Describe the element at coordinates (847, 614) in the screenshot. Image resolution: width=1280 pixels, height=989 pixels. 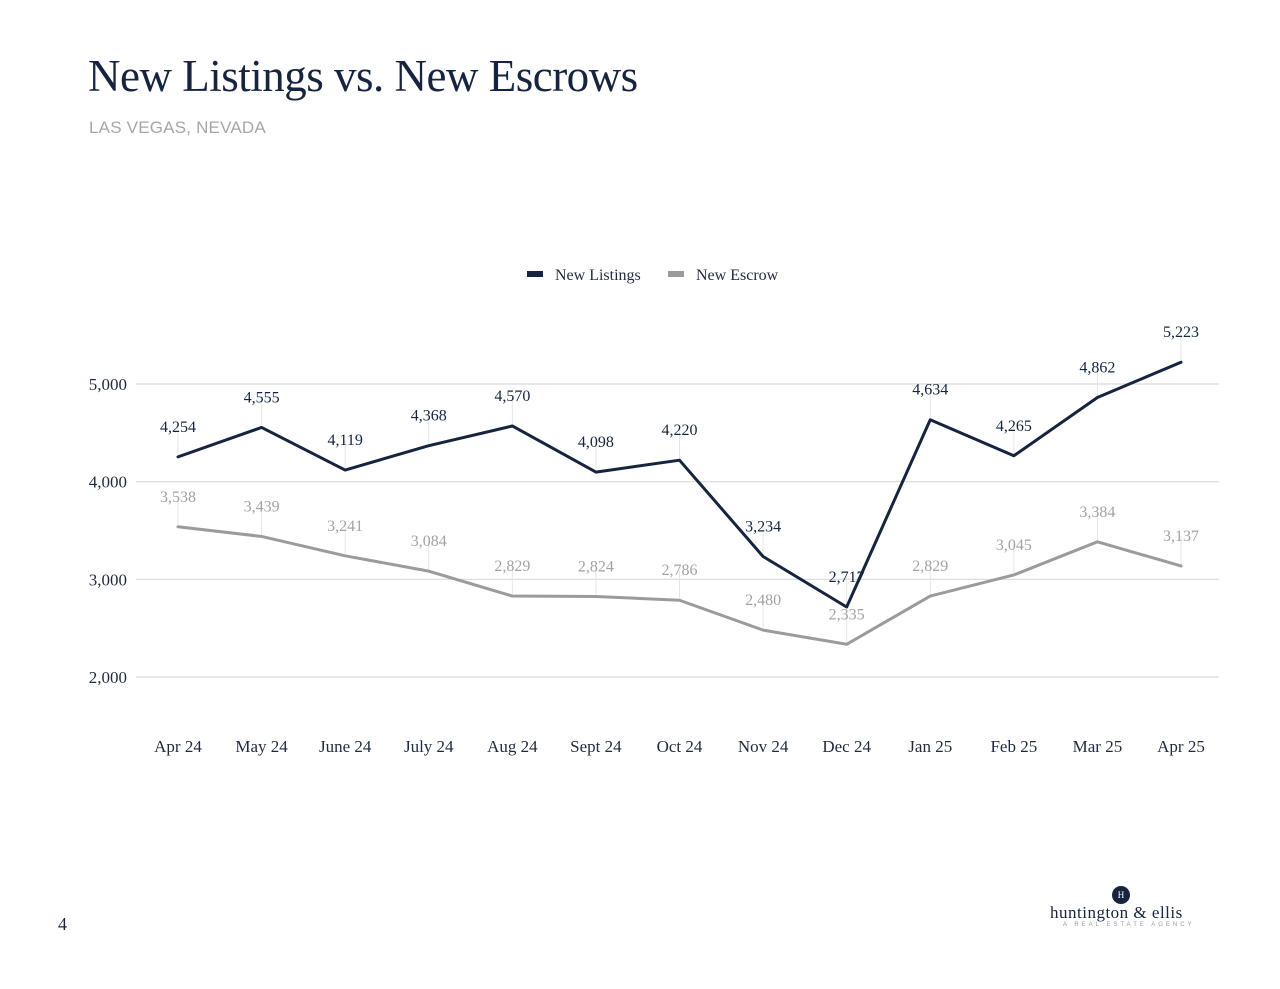
I see `data-label: 2,335` at that location.